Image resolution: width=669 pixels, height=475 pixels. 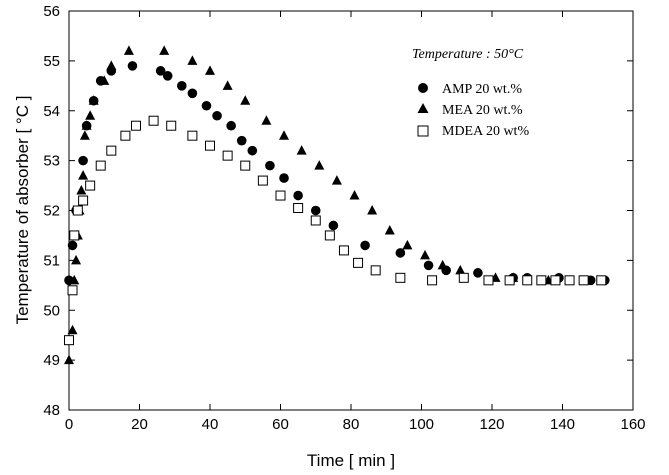 What do you see at coordinates (460, 54) in the screenshot?
I see `annotation-text: Temperature : 50` at bounding box center [460, 54].